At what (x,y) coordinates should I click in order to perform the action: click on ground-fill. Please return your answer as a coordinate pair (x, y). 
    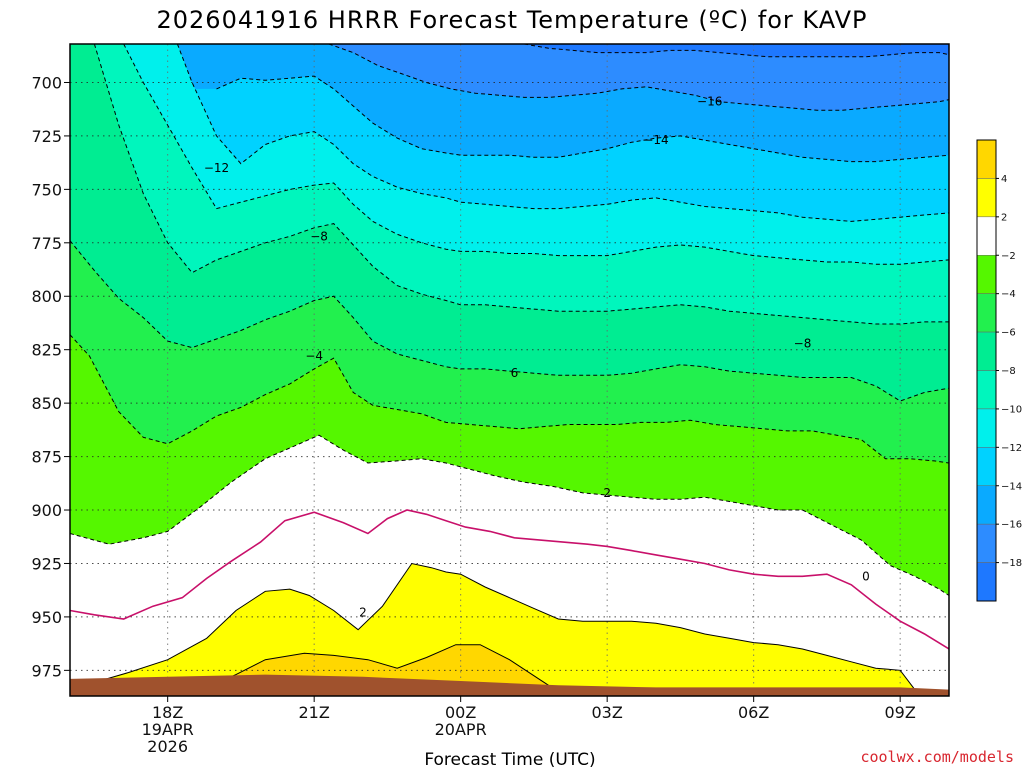
    Looking at the image, I should click on (509, 685).